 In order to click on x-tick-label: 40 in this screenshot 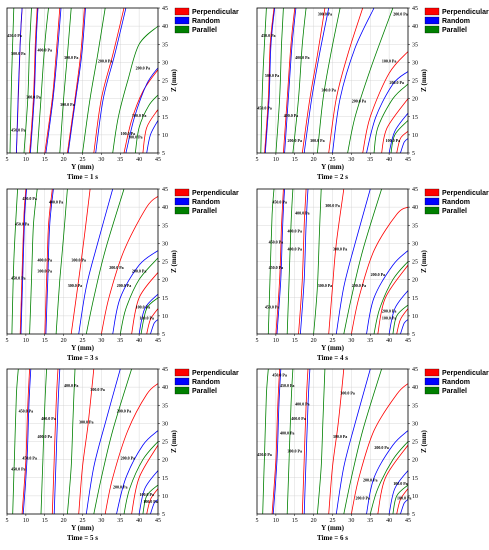, I will do `click(389, 341)`.